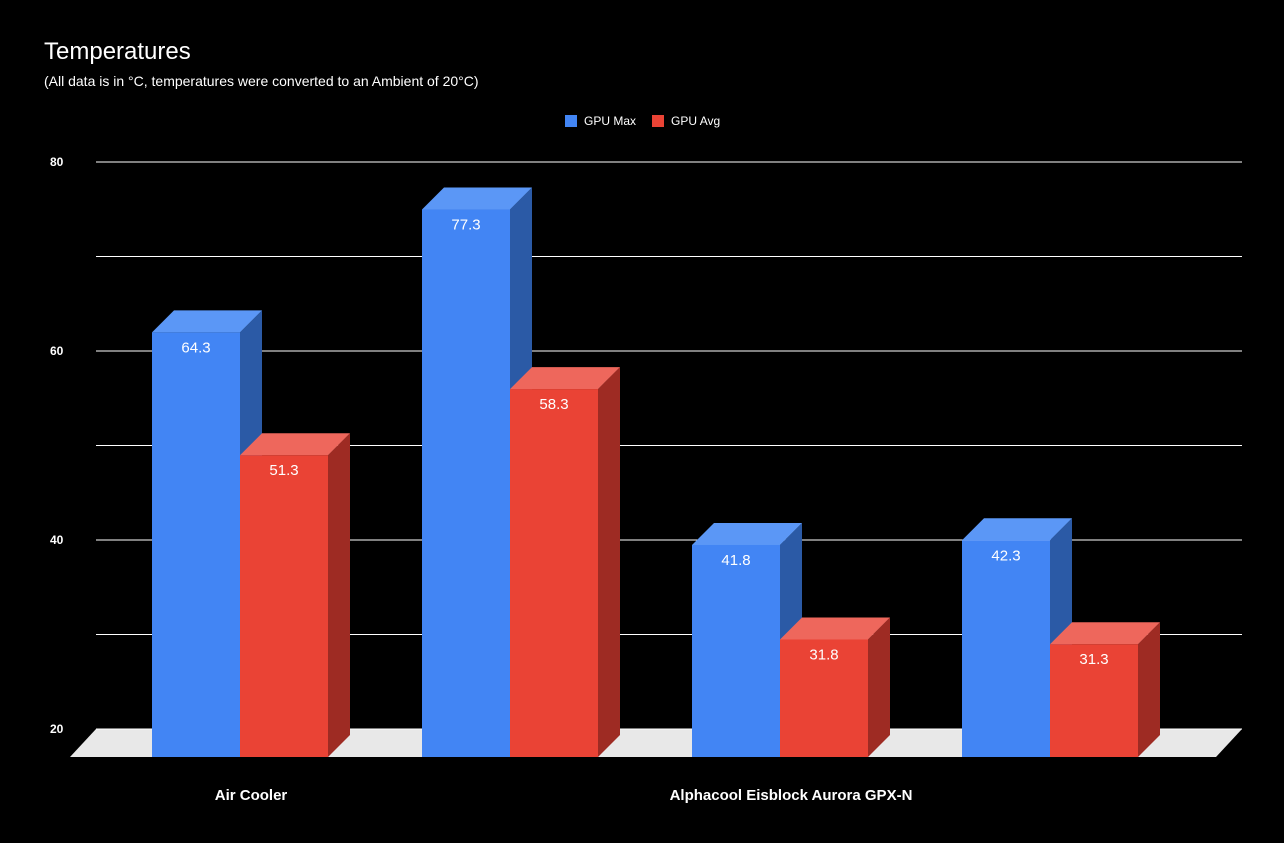 The image size is (1284, 843). I want to click on data-label: 31.8, so click(823, 654).